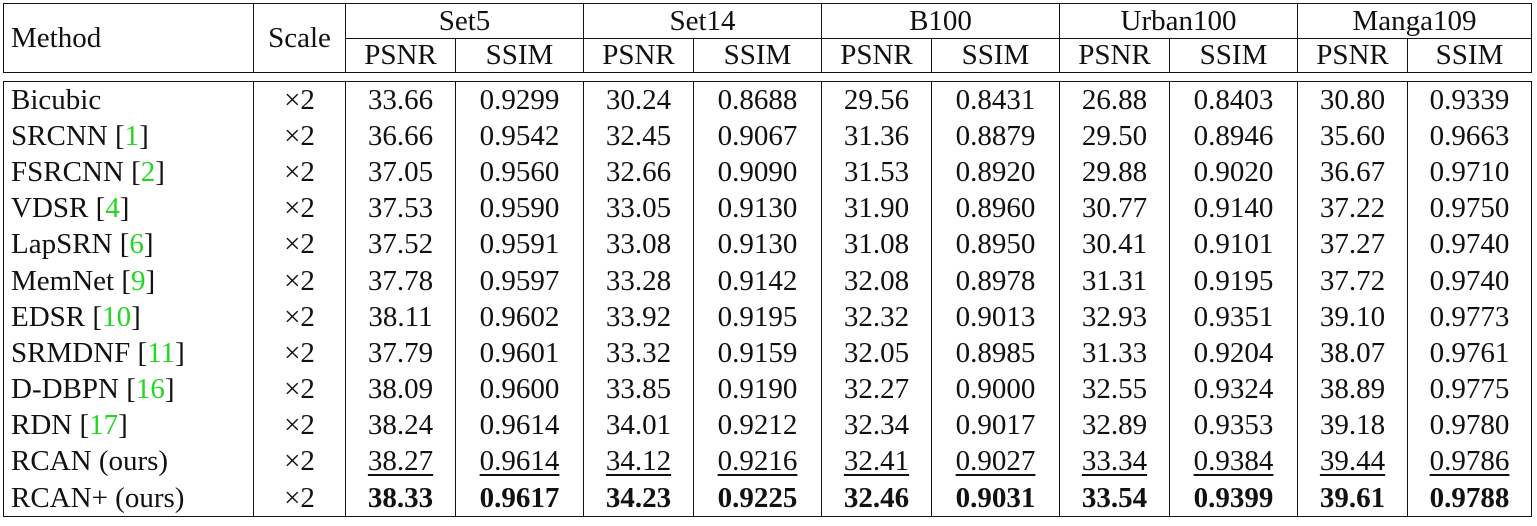 This screenshot has height=526, width=1537. What do you see at coordinates (1233, 497) in the screenshot?
I see `ssim-value: 0.9399` at bounding box center [1233, 497].